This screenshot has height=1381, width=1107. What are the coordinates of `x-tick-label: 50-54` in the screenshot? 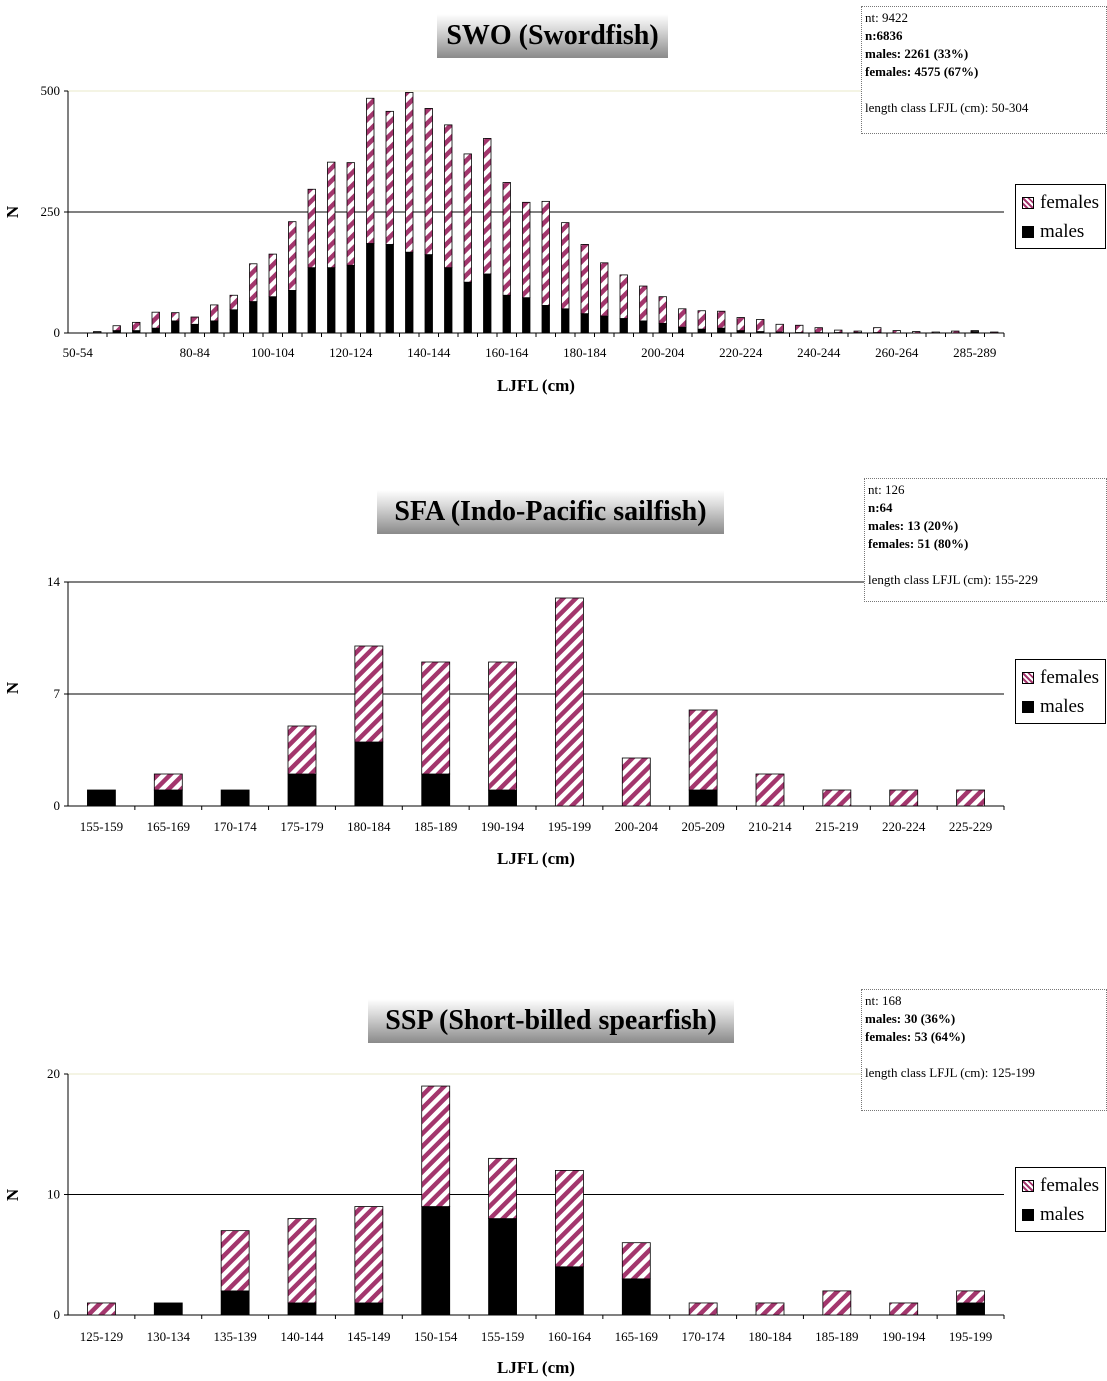 It's located at (78, 352).